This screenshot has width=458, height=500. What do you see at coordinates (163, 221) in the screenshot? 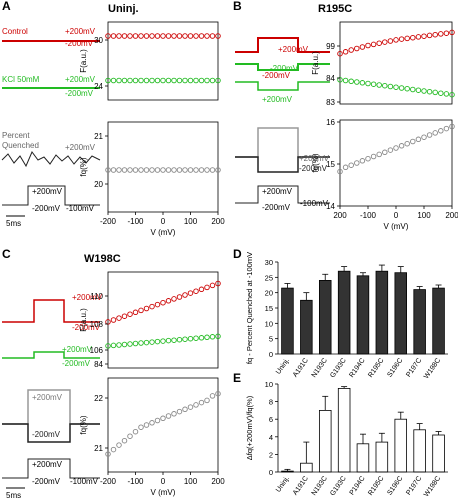
I see `x-tick-label-A-fq-2: 0` at bounding box center [163, 221].